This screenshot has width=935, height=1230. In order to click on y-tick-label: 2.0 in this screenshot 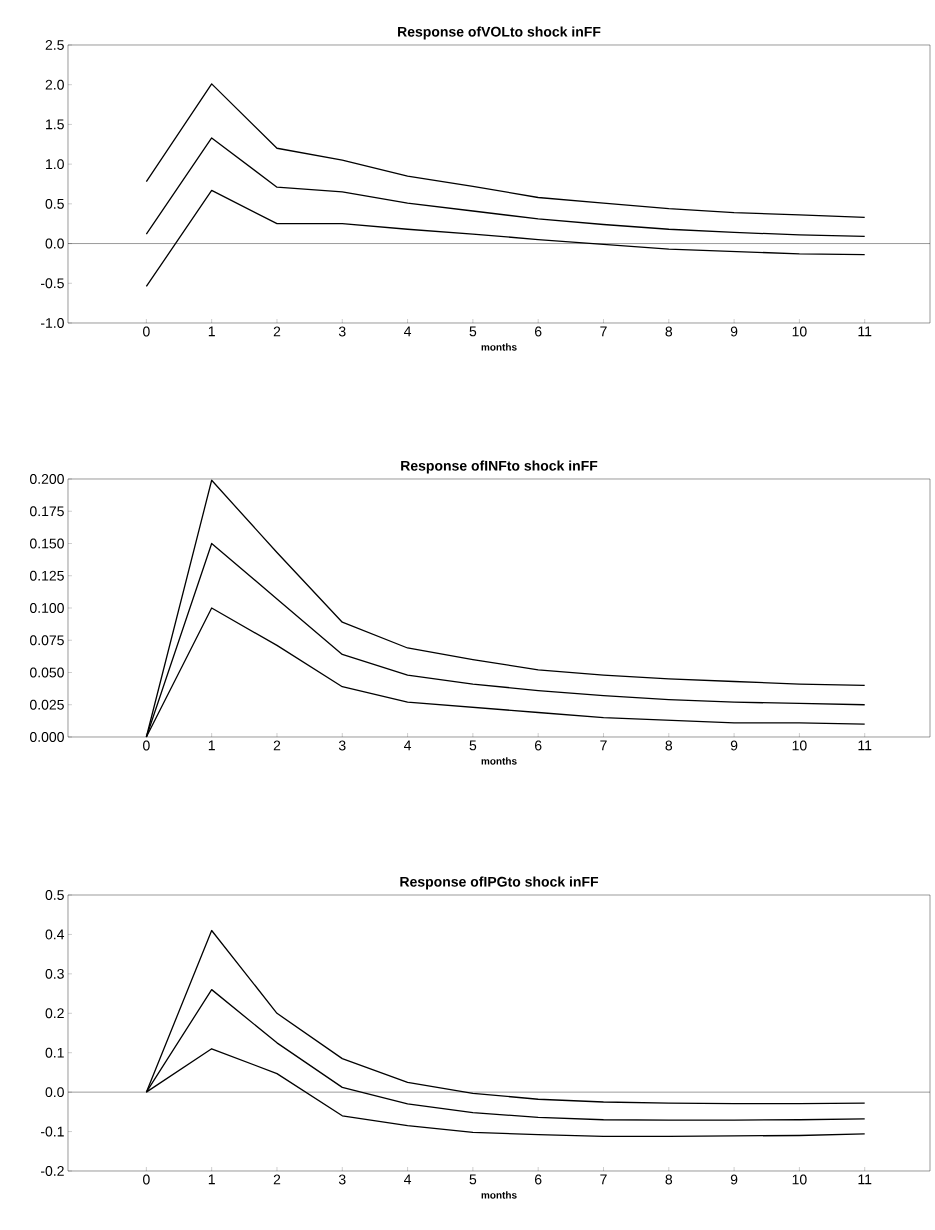, I will do `click(54, 84)`.